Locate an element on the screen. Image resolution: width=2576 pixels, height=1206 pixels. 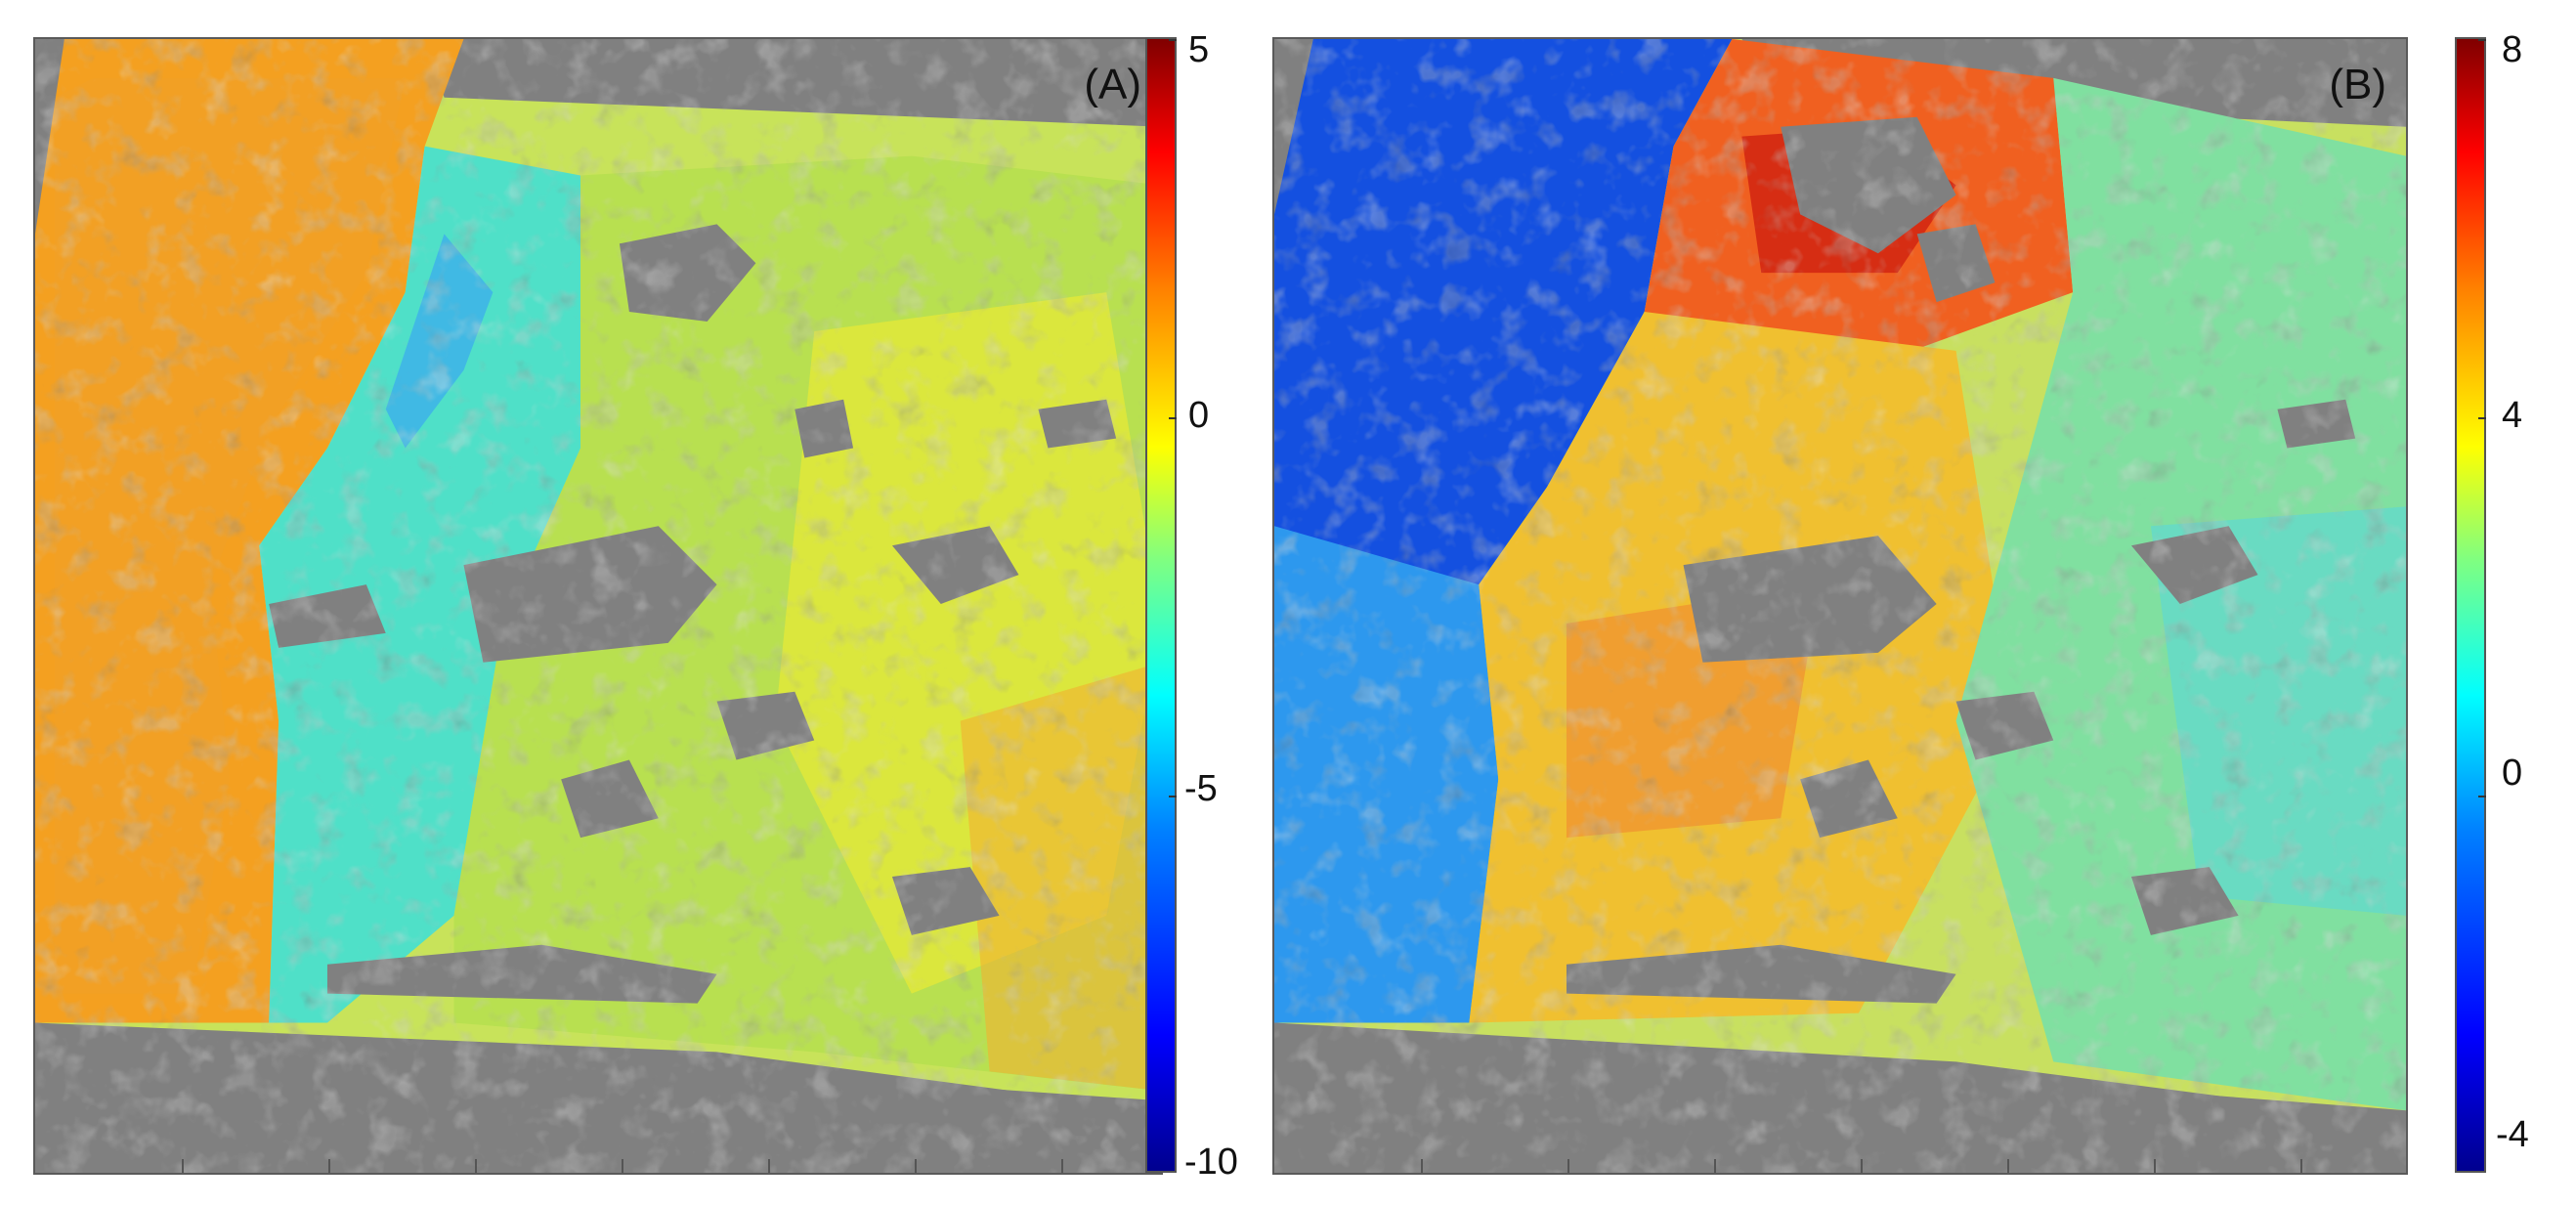
colorbar-a-label-zero: 0 is located at coordinates (1199, 415).